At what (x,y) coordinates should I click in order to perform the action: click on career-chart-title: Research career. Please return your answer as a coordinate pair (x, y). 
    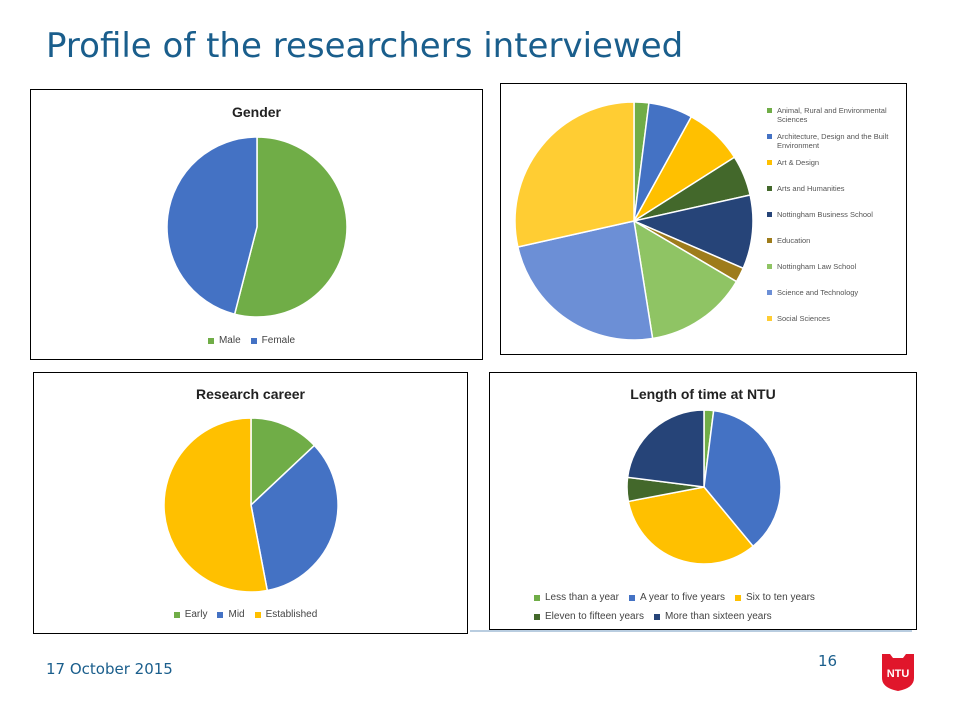
    Looking at the image, I should click on (250, 394).